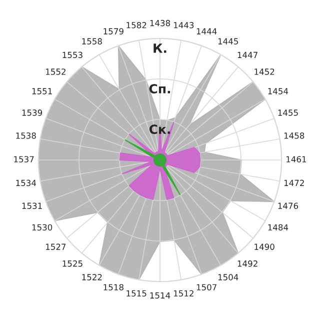 Image resolution: width=320 pixels, height=320 pixels. I want to click on spoke-label: 1518, so click(114, 287).